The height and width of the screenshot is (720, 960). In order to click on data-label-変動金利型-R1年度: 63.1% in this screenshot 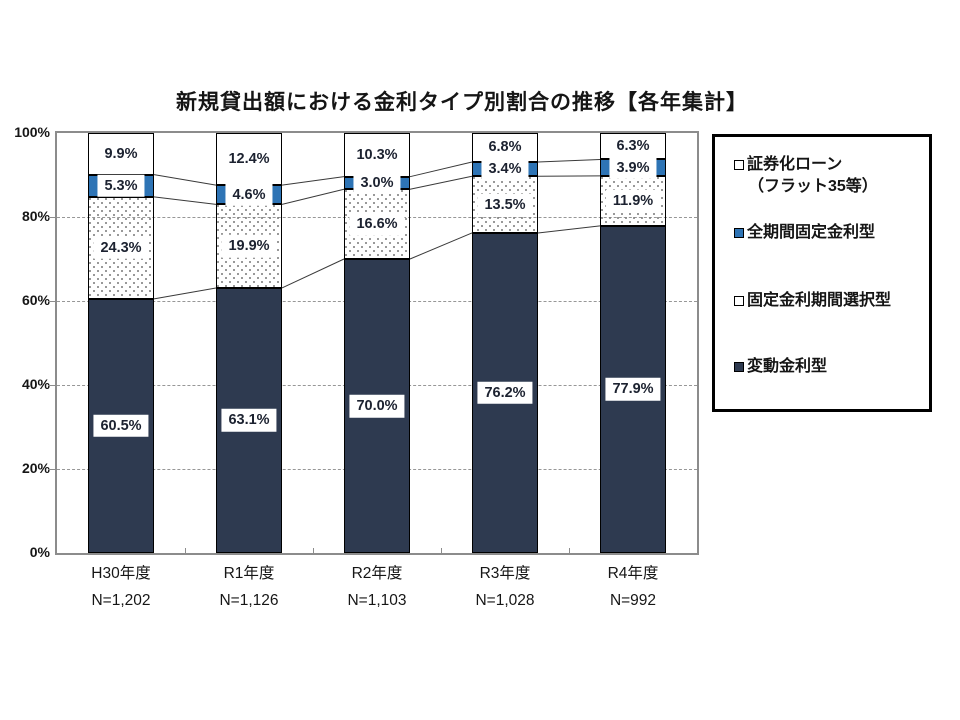, I will do `click(249, 420)`.